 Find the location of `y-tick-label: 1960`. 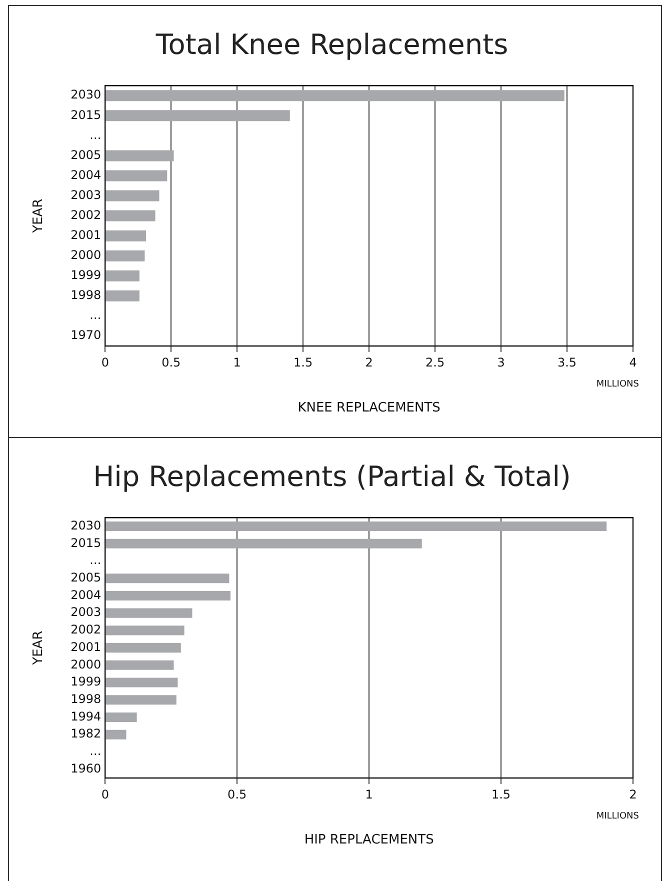

y-tick-label: 1960 is located at coordinates (86, 768).